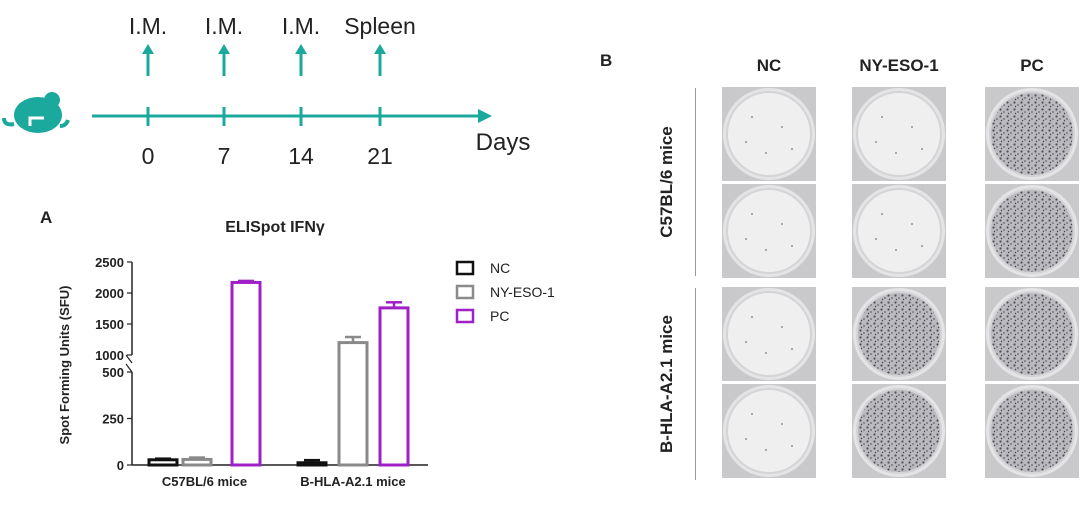  Describe the element at coordinates (109, 324) in the screenshot. I see `y-tick-label: 1500` at that location.